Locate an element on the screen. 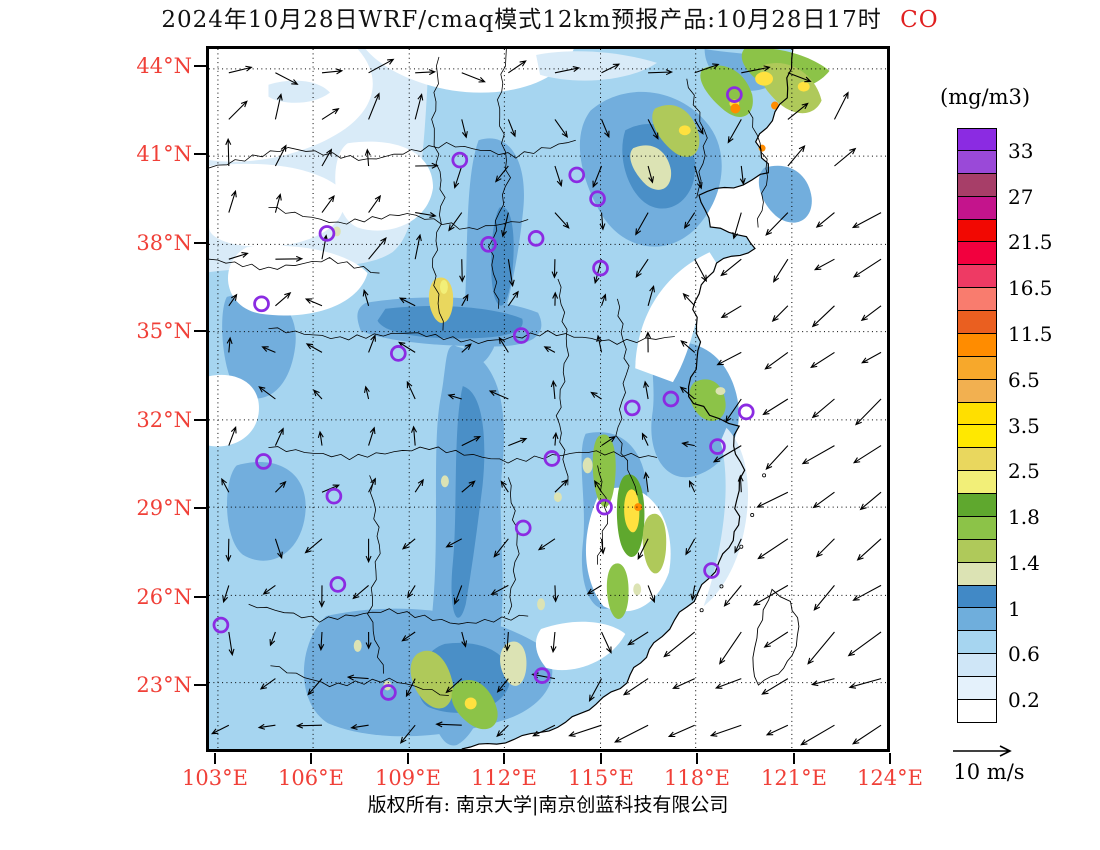 The width and height of the screenshot is (1100, 850). lat-tick-label: 38°N is located at coordinates (164, 243).